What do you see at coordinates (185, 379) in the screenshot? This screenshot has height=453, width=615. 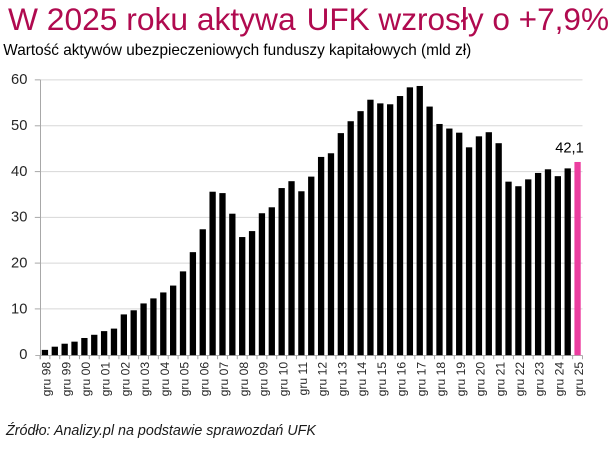 I see `svg-text: gru 05` at bounding box center [185, 379].